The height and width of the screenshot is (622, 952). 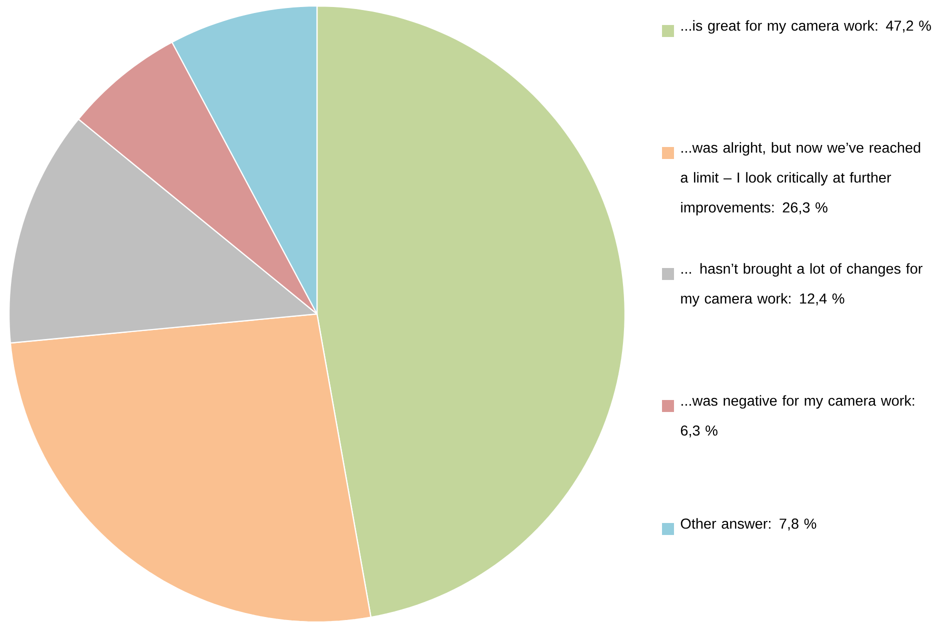 What do you see at coordinates (748, 524) in the screenshot?
I see `legend-label: Other answer: 7,8 %` at bounding box center [748, 524].